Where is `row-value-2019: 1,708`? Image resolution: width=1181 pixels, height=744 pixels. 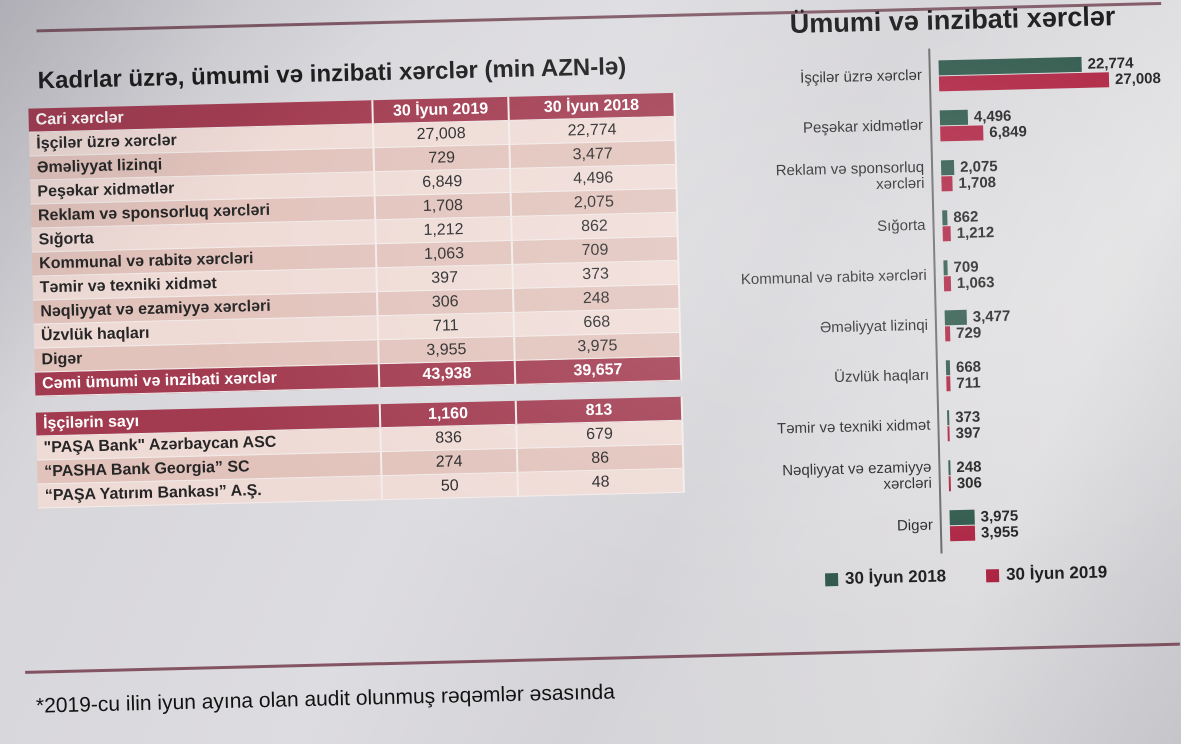
row-value-2019: 1,708 is located at coordinates (443, 206).